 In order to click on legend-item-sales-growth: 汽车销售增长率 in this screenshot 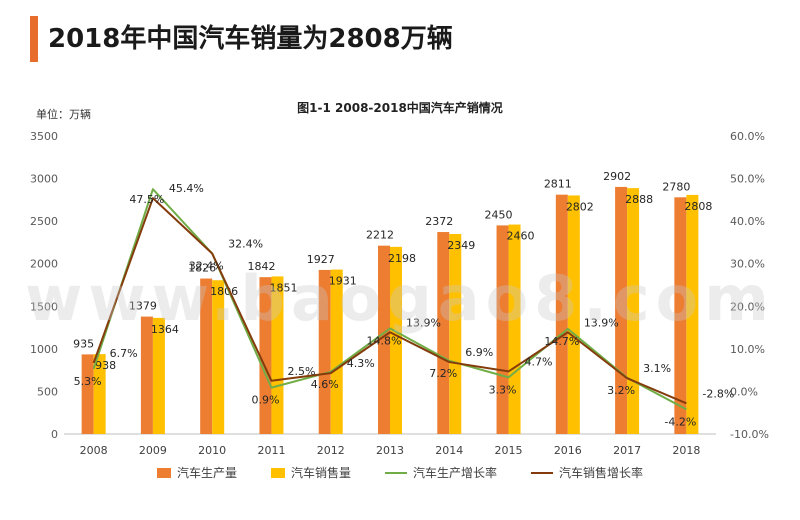, I will do `click(587, 472)`.